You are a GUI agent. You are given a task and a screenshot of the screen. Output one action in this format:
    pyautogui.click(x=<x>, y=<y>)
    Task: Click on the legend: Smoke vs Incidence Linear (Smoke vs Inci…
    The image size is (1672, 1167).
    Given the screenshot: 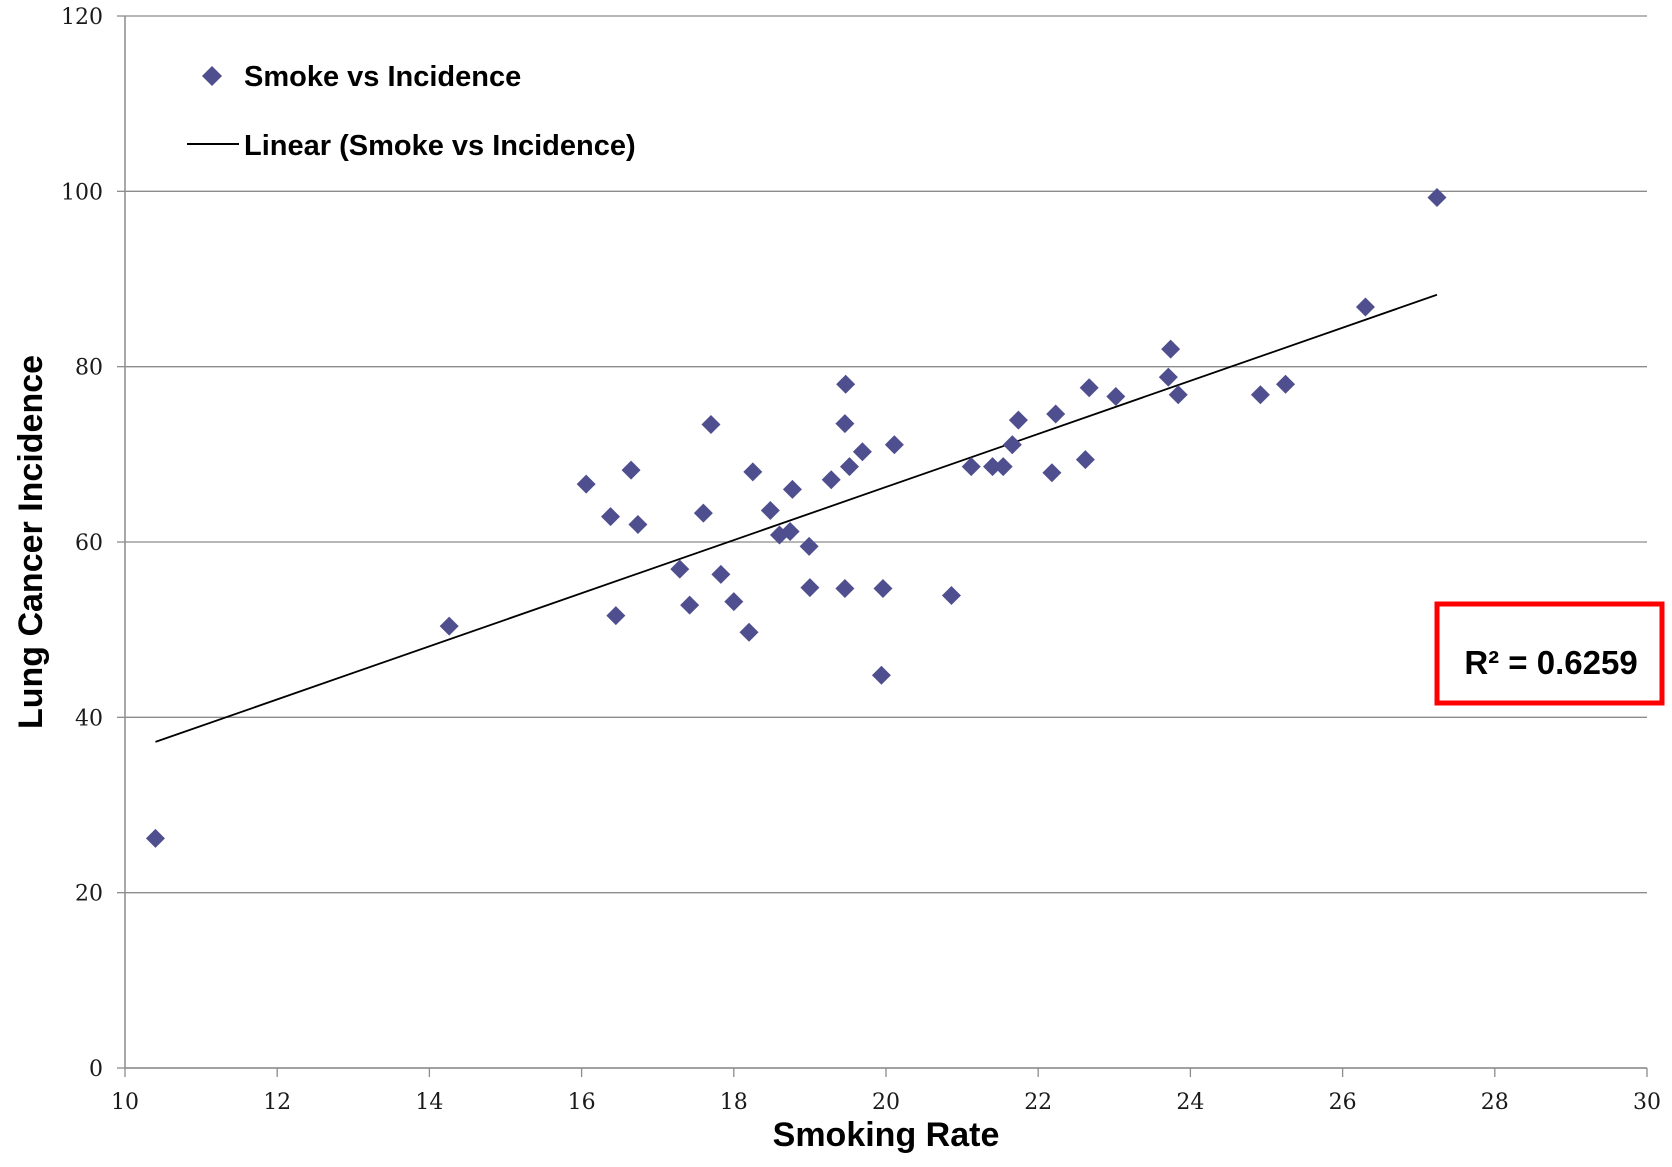 What is the action you would take?
    pyautogui.click(x=411, y=111)
    